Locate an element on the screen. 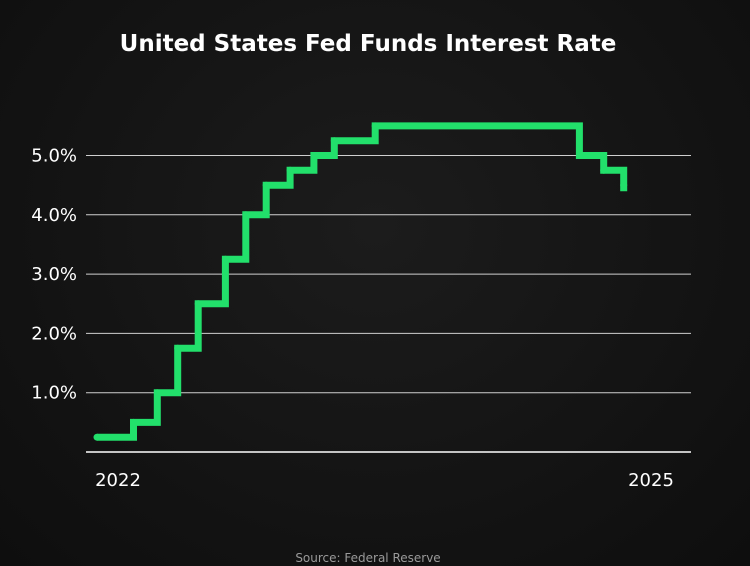 This screenshot has width=750, height=566. y-tick-label: 5.0% is located at coordinates (54, 156).